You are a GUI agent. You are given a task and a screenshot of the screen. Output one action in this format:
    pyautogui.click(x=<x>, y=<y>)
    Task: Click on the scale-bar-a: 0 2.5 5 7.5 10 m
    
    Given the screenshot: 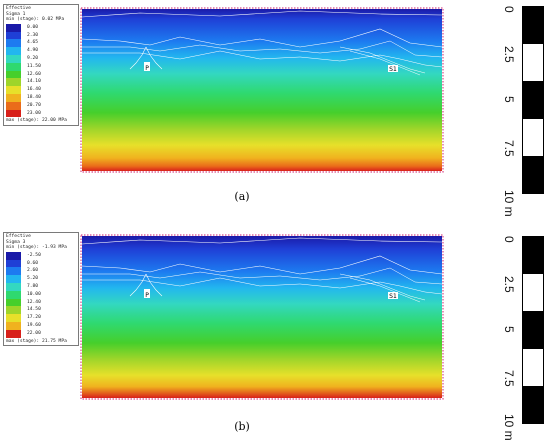 What is the action you would take?
    pyautogui.click(x=523, y=110)
    